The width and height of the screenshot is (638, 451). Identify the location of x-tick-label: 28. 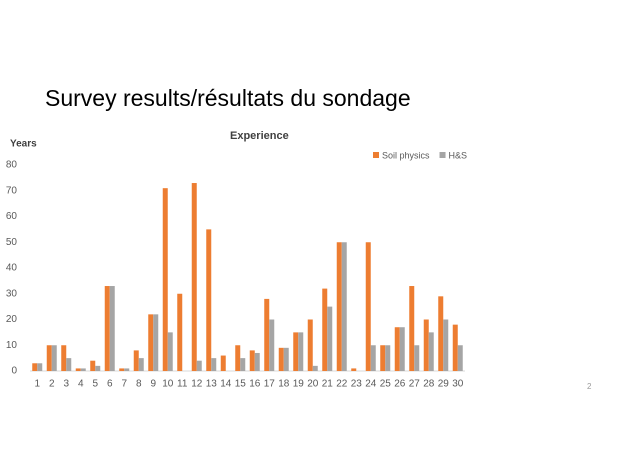
(429, 384).